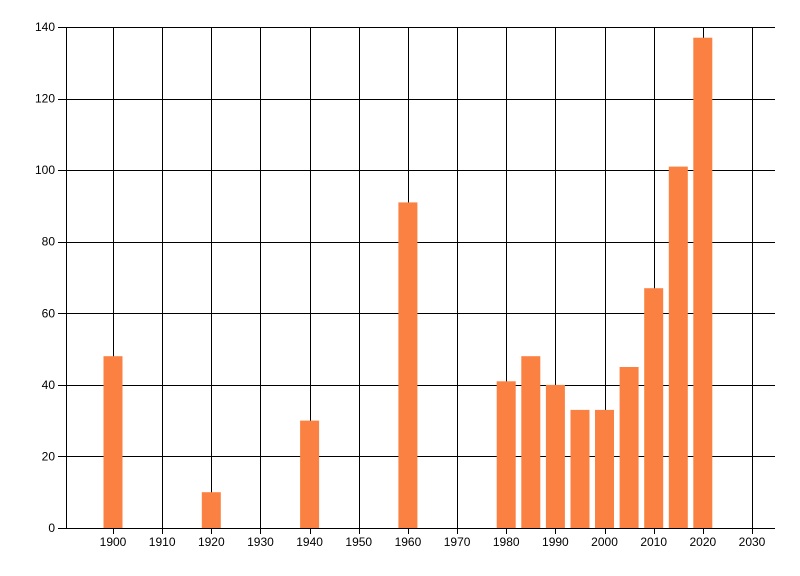  What do you see at coordinates (310, 474) in the screenshot?
I see `bar-1940` at bounding box center [310, 474].